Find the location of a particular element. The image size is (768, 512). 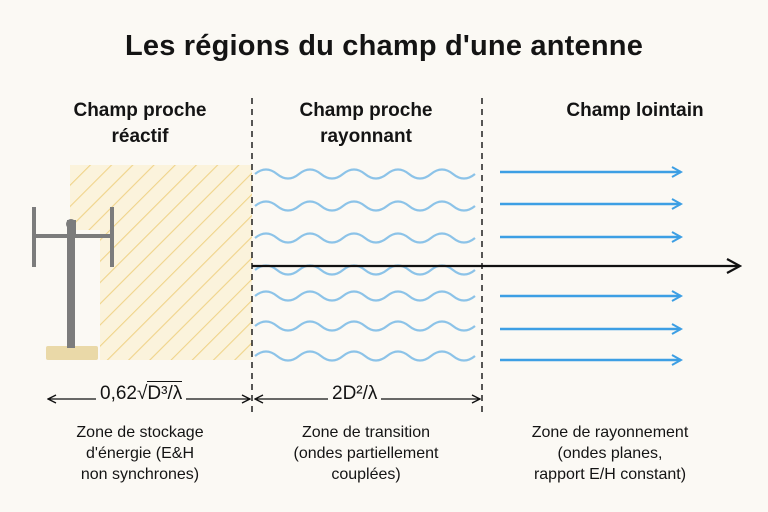

description-line: (ondes planes, is located at coordinates (610, 453).